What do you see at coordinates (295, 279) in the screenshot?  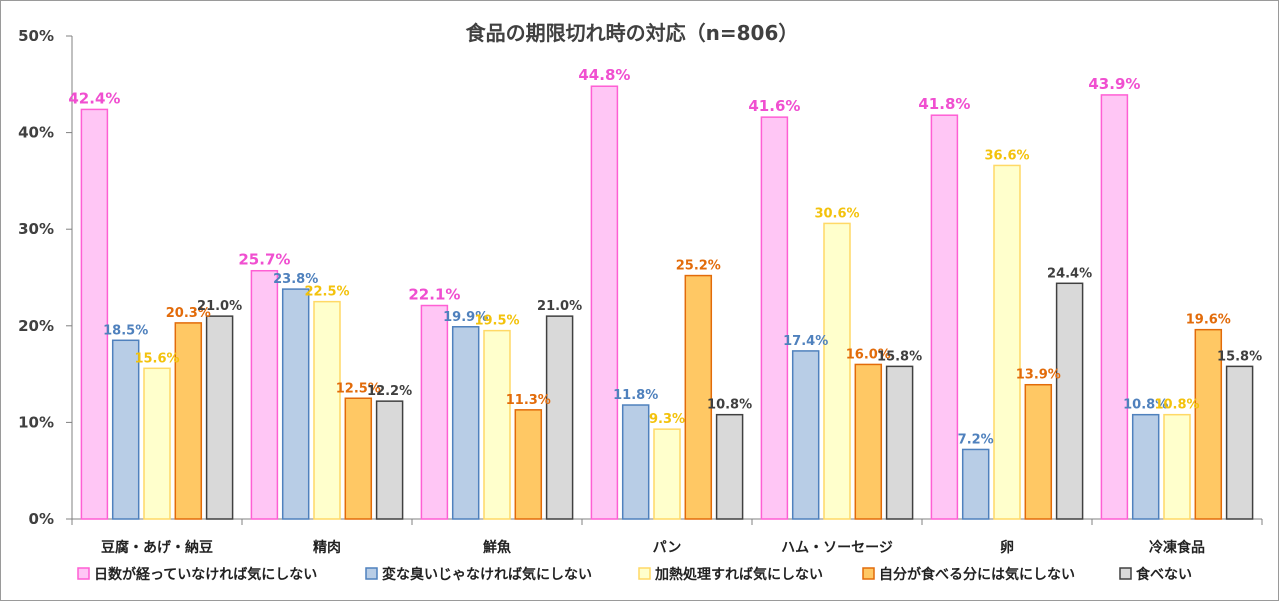 I see `data-label: 23.8%` at bounding box center [295, 279].